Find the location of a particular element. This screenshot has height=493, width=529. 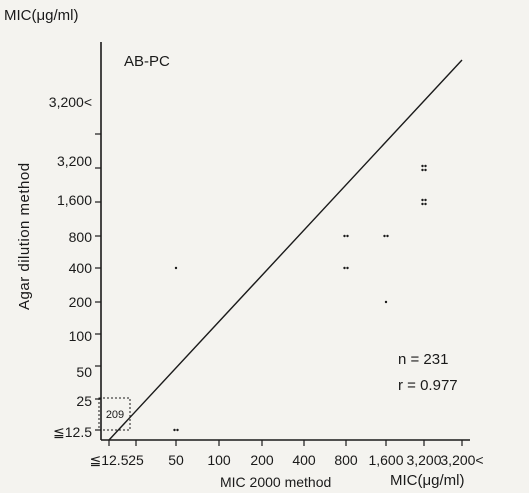

boxed-region is located at coordinates (114, 414).